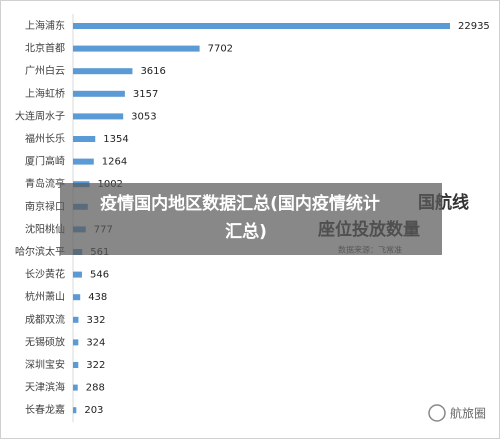 This screenshot has height=439, width=500. I want to click on value-label: 3053, so click(143, 116).